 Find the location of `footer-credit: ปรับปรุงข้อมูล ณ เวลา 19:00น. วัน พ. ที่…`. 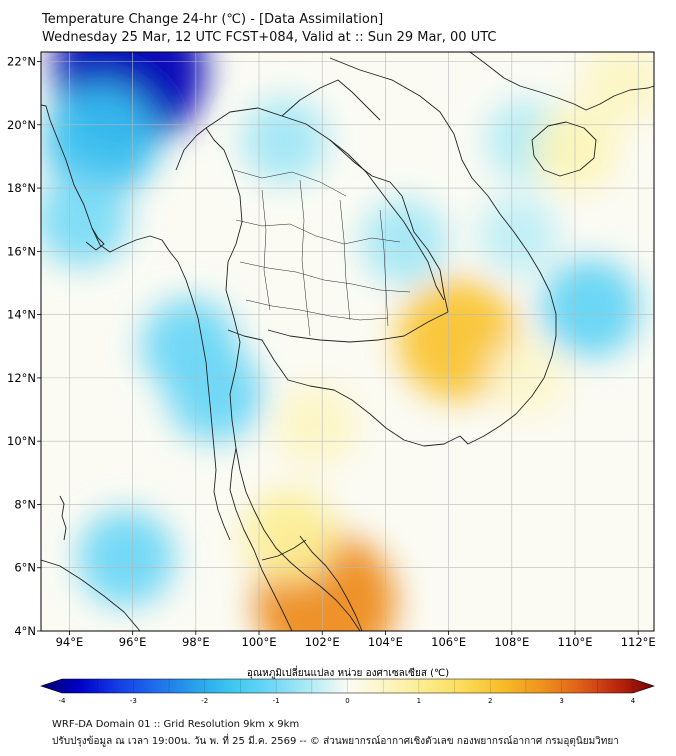

footer-credit: ปรับปรุงข้อมูล ณ เวลา 19:00น. วัน พ. ที่… is located at coordinates (335, 741).